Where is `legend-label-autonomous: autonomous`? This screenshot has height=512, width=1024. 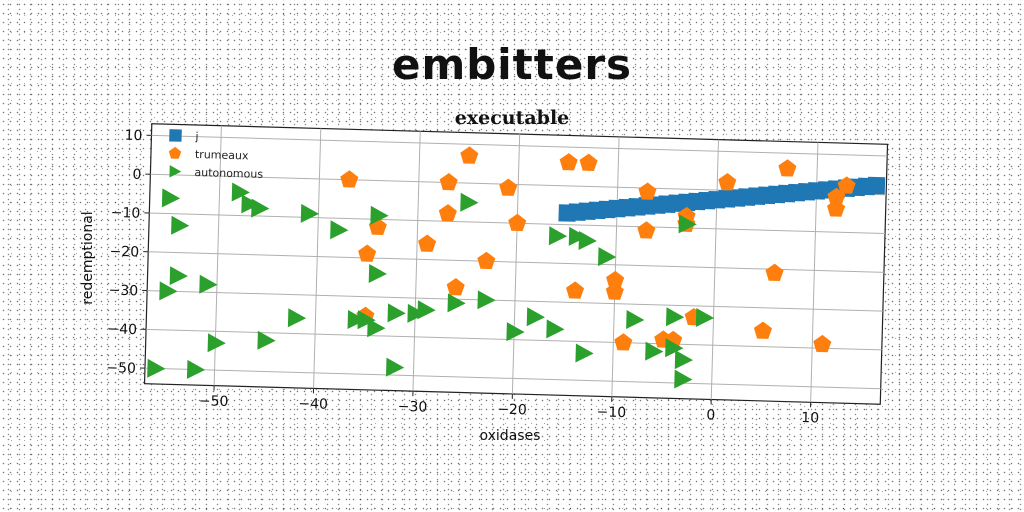 legend-label-autonomous: autonomous is located at coordinates (228, 173).